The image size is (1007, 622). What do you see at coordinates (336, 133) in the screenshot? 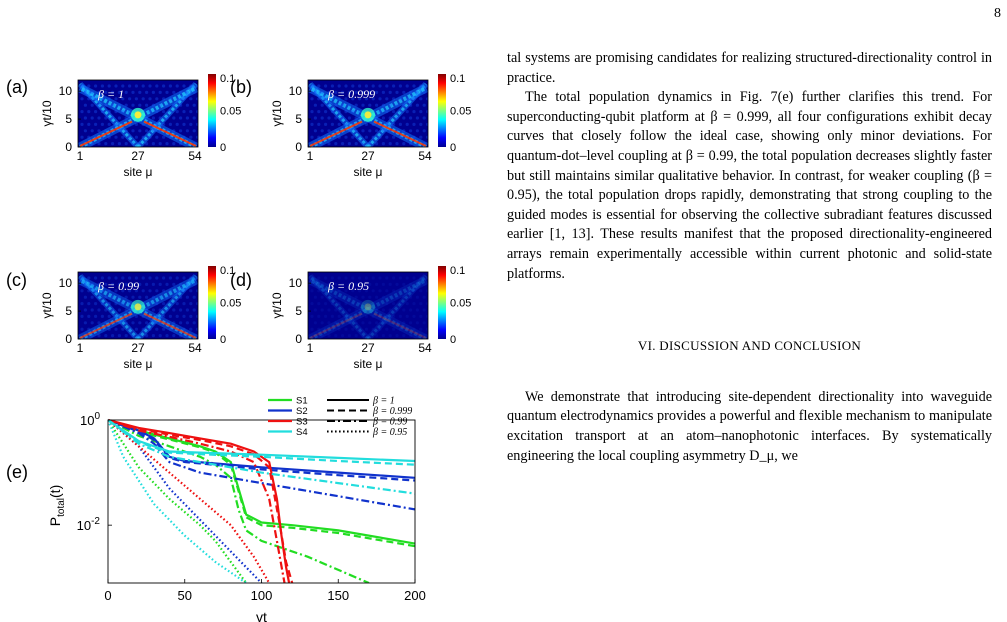
I see `edge-streak` at bounding box center [336, 133].